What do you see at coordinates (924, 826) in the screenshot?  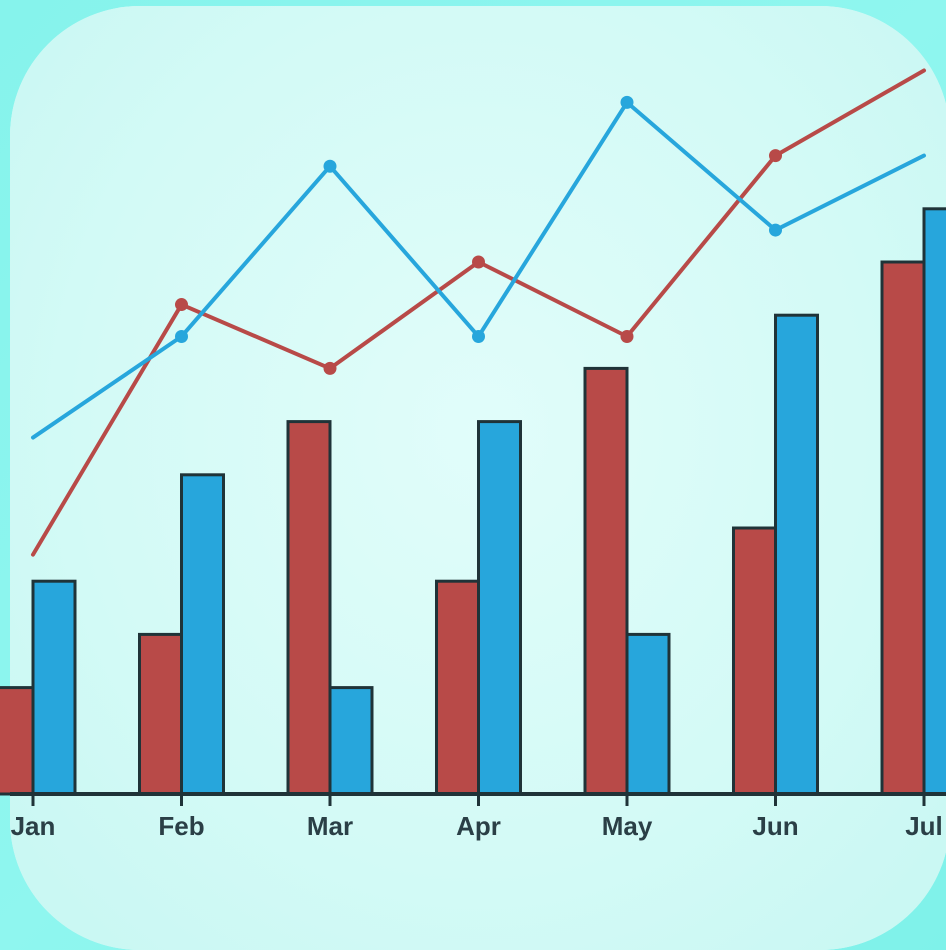 I see `x-tick-label-jul: Jul` at bounding box center [924, 826].